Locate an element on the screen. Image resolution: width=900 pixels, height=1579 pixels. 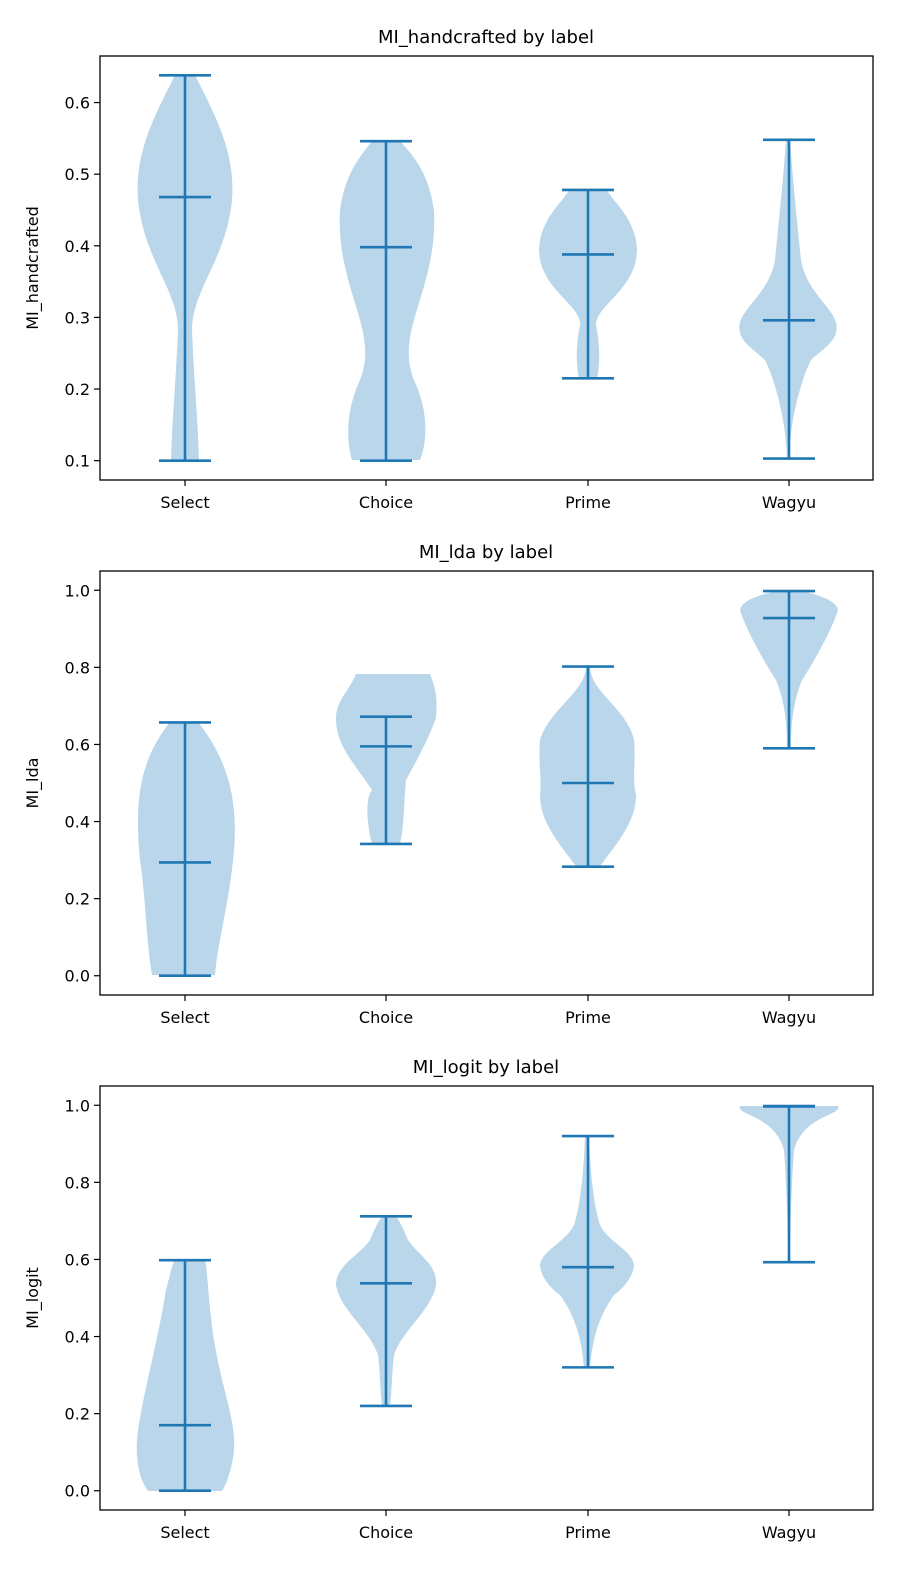
panel-3-xaxis: Select Choice Prime Wagyu is located at coordinates (488, 1526).